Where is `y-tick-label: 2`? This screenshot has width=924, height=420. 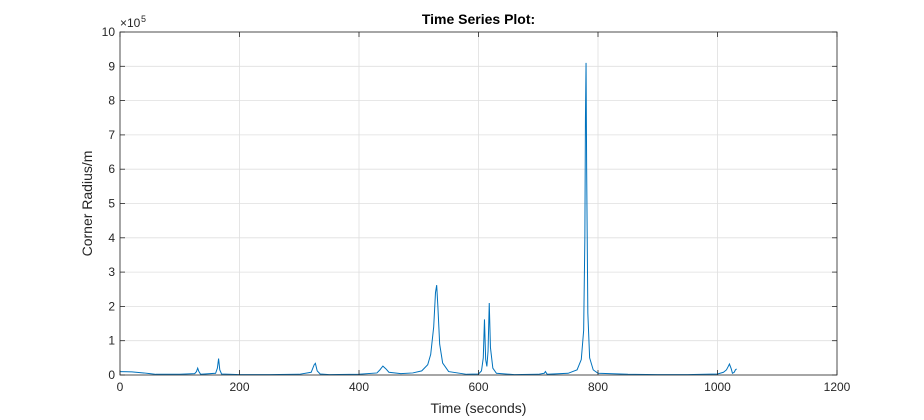
y-tick-label: 2 is located at coordinates (111, 306).